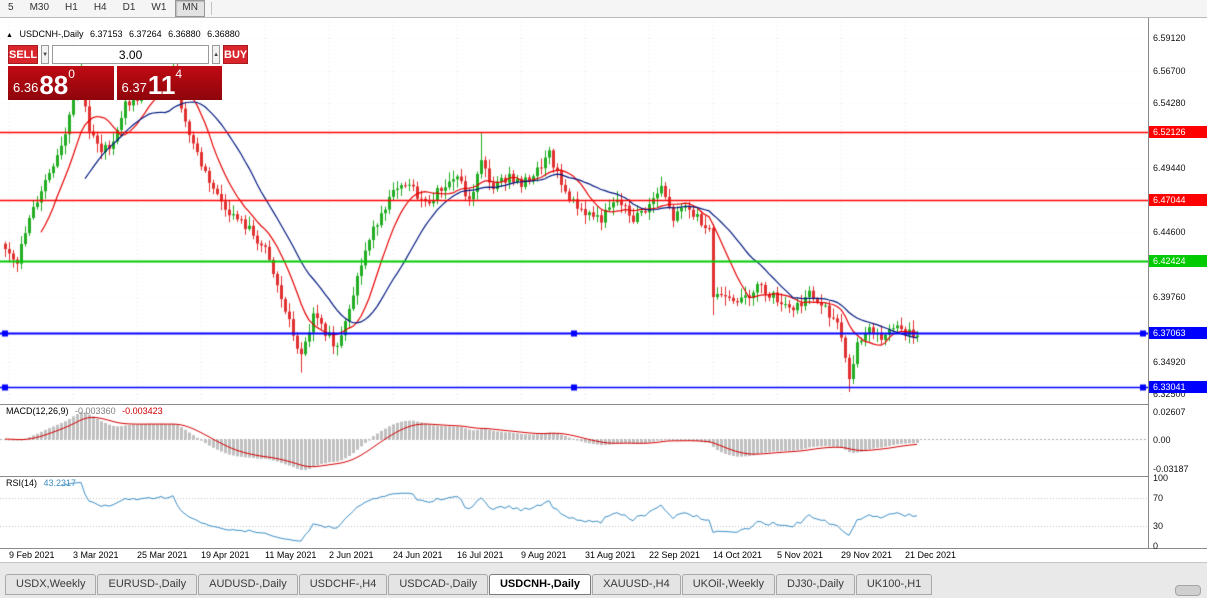 The image size is (1207, 598). I want to click on buy-button: BUY, so click(236, 54).